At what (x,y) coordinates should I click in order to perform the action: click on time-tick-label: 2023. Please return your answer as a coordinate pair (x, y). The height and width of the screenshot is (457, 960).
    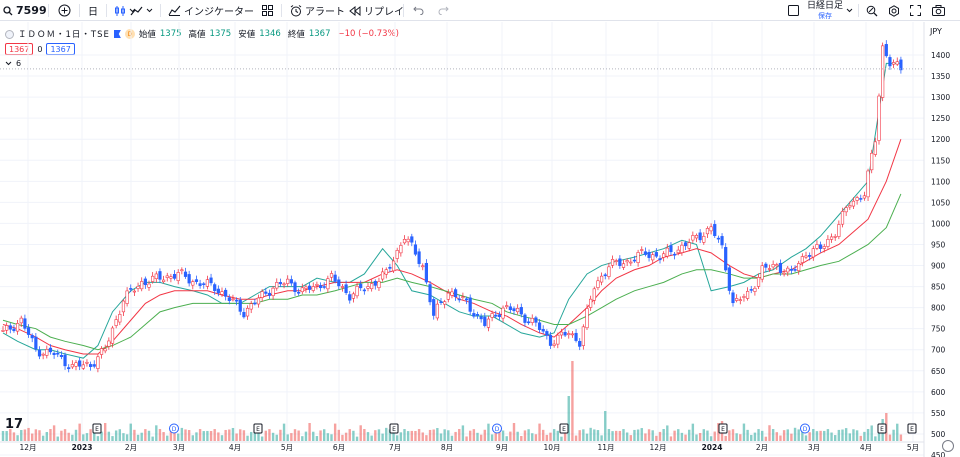
    Looking at the image, I should click on (82, 447).